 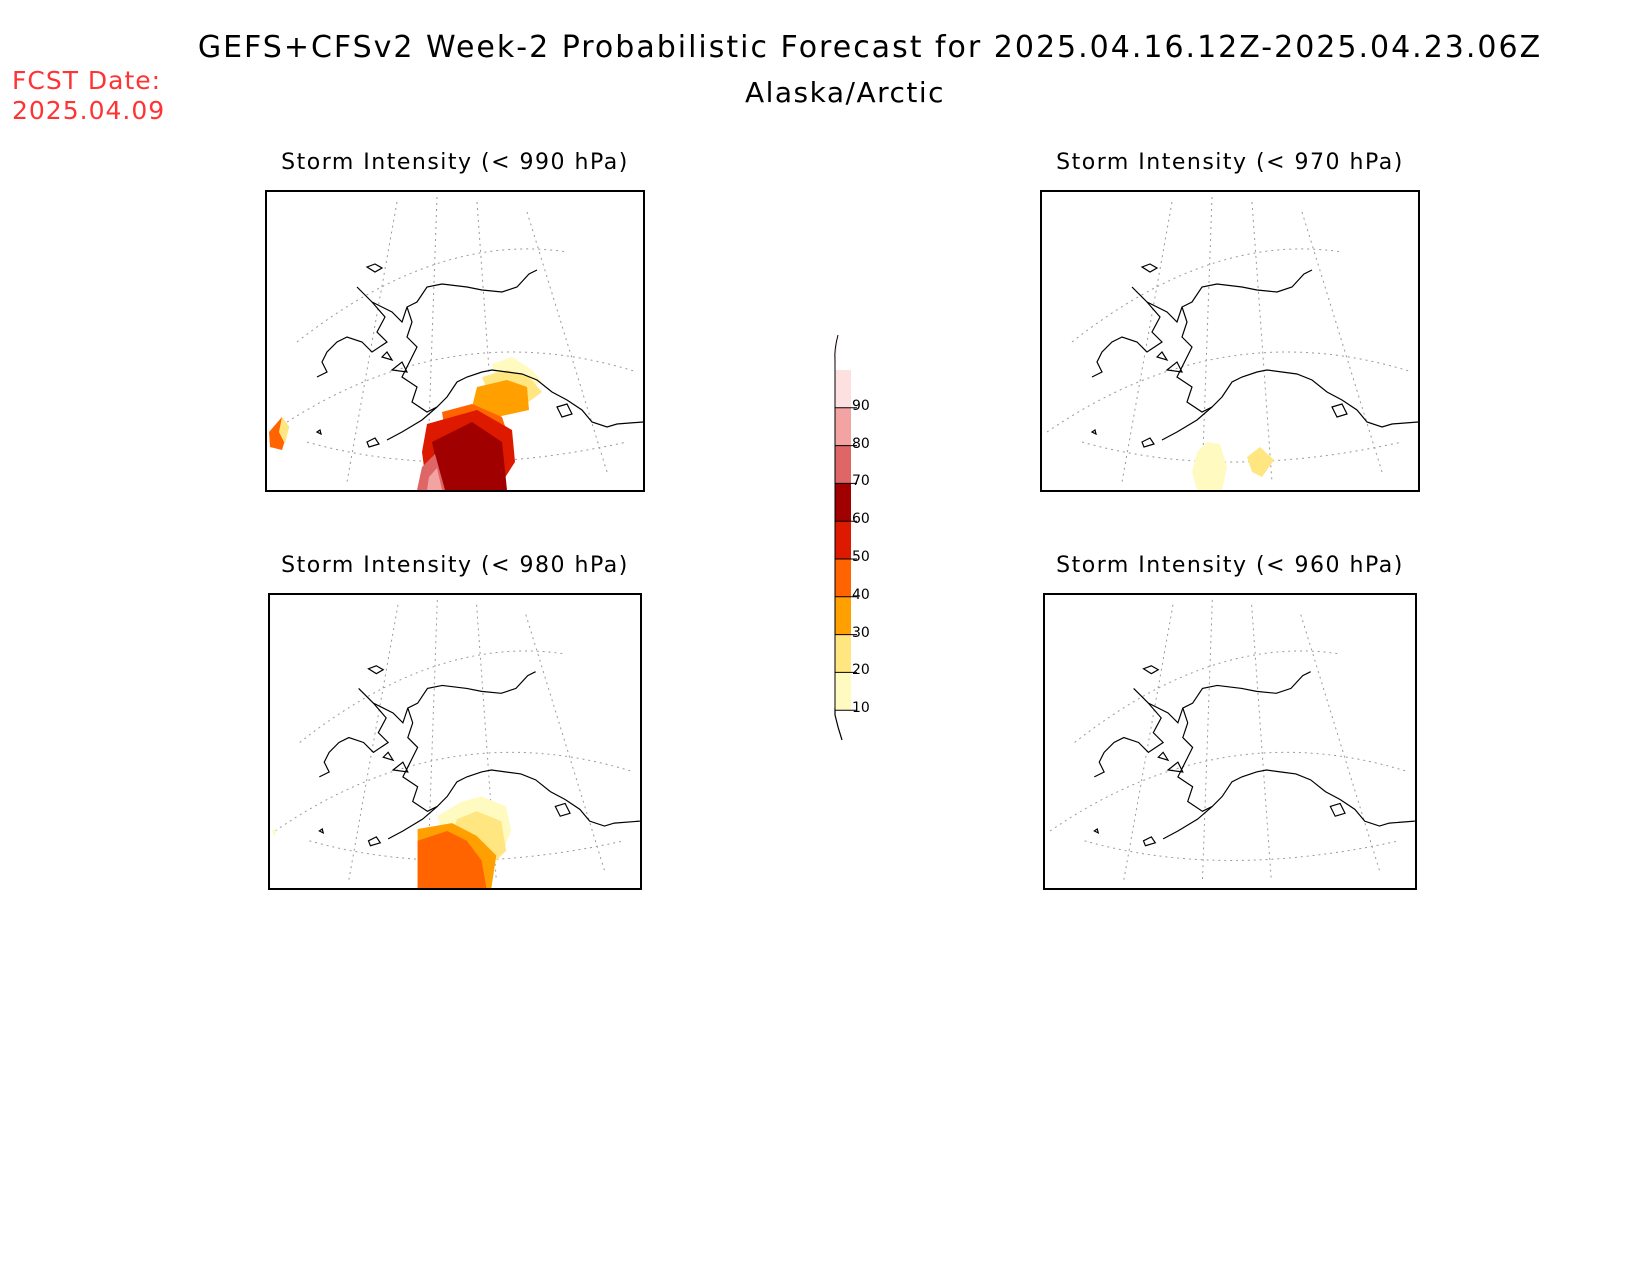 What do you see at coordinates (836, 352) in the screenshot?
I see `colorbar-top-cap` at bounding box center [836, 352].